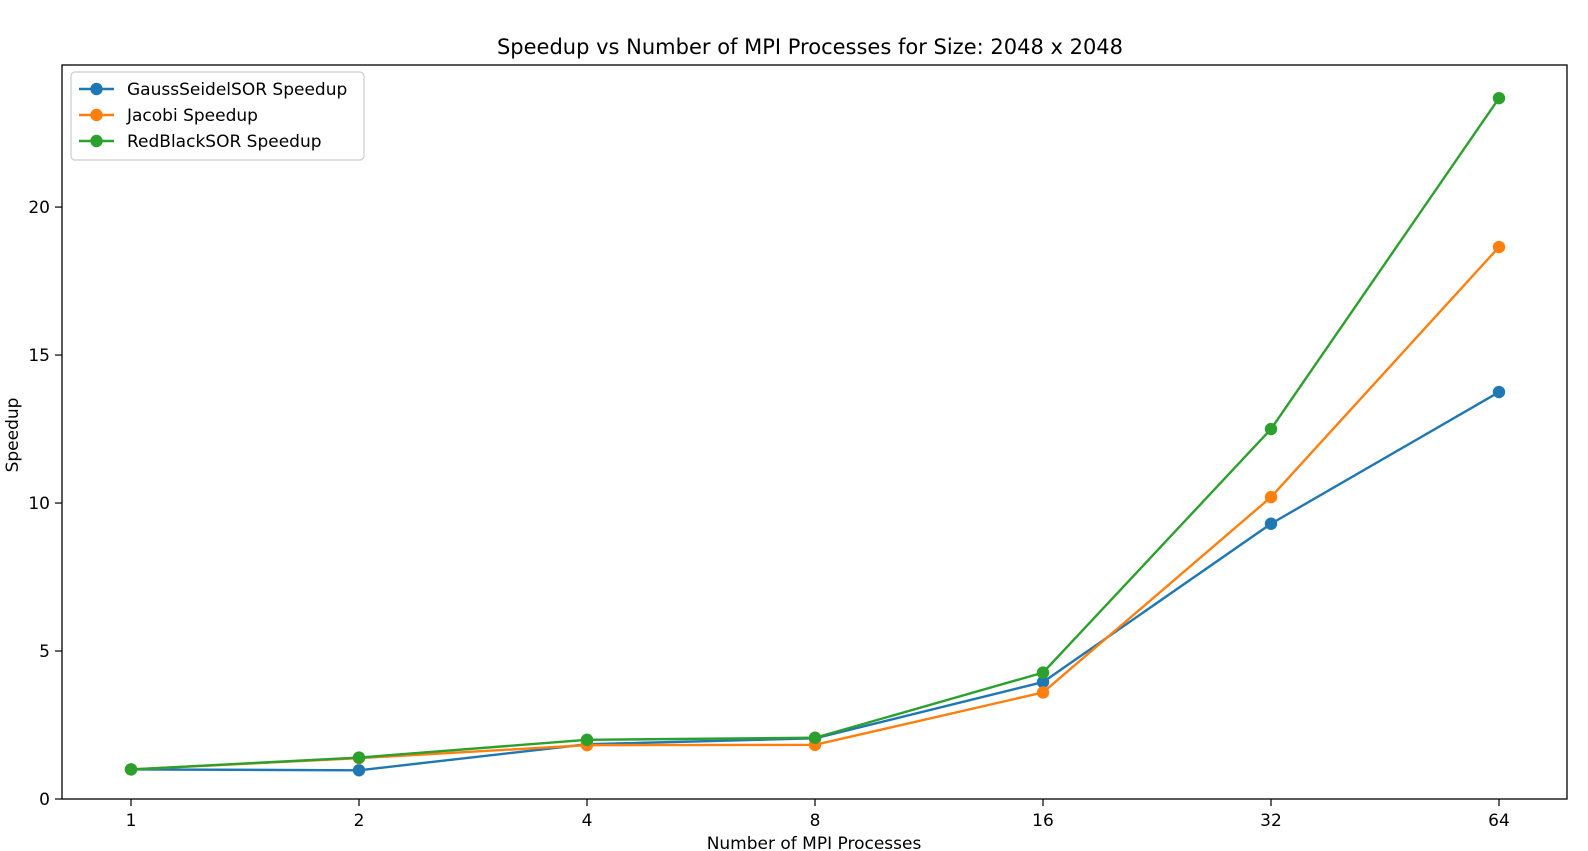  What do you see at coordinates (359, 821) in the screenshot?
I see `x-tick-label: 2` at bounding box center [359, 821].